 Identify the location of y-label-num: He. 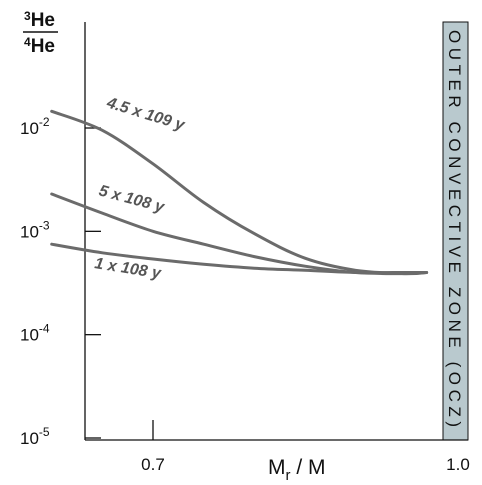
(43, 20).